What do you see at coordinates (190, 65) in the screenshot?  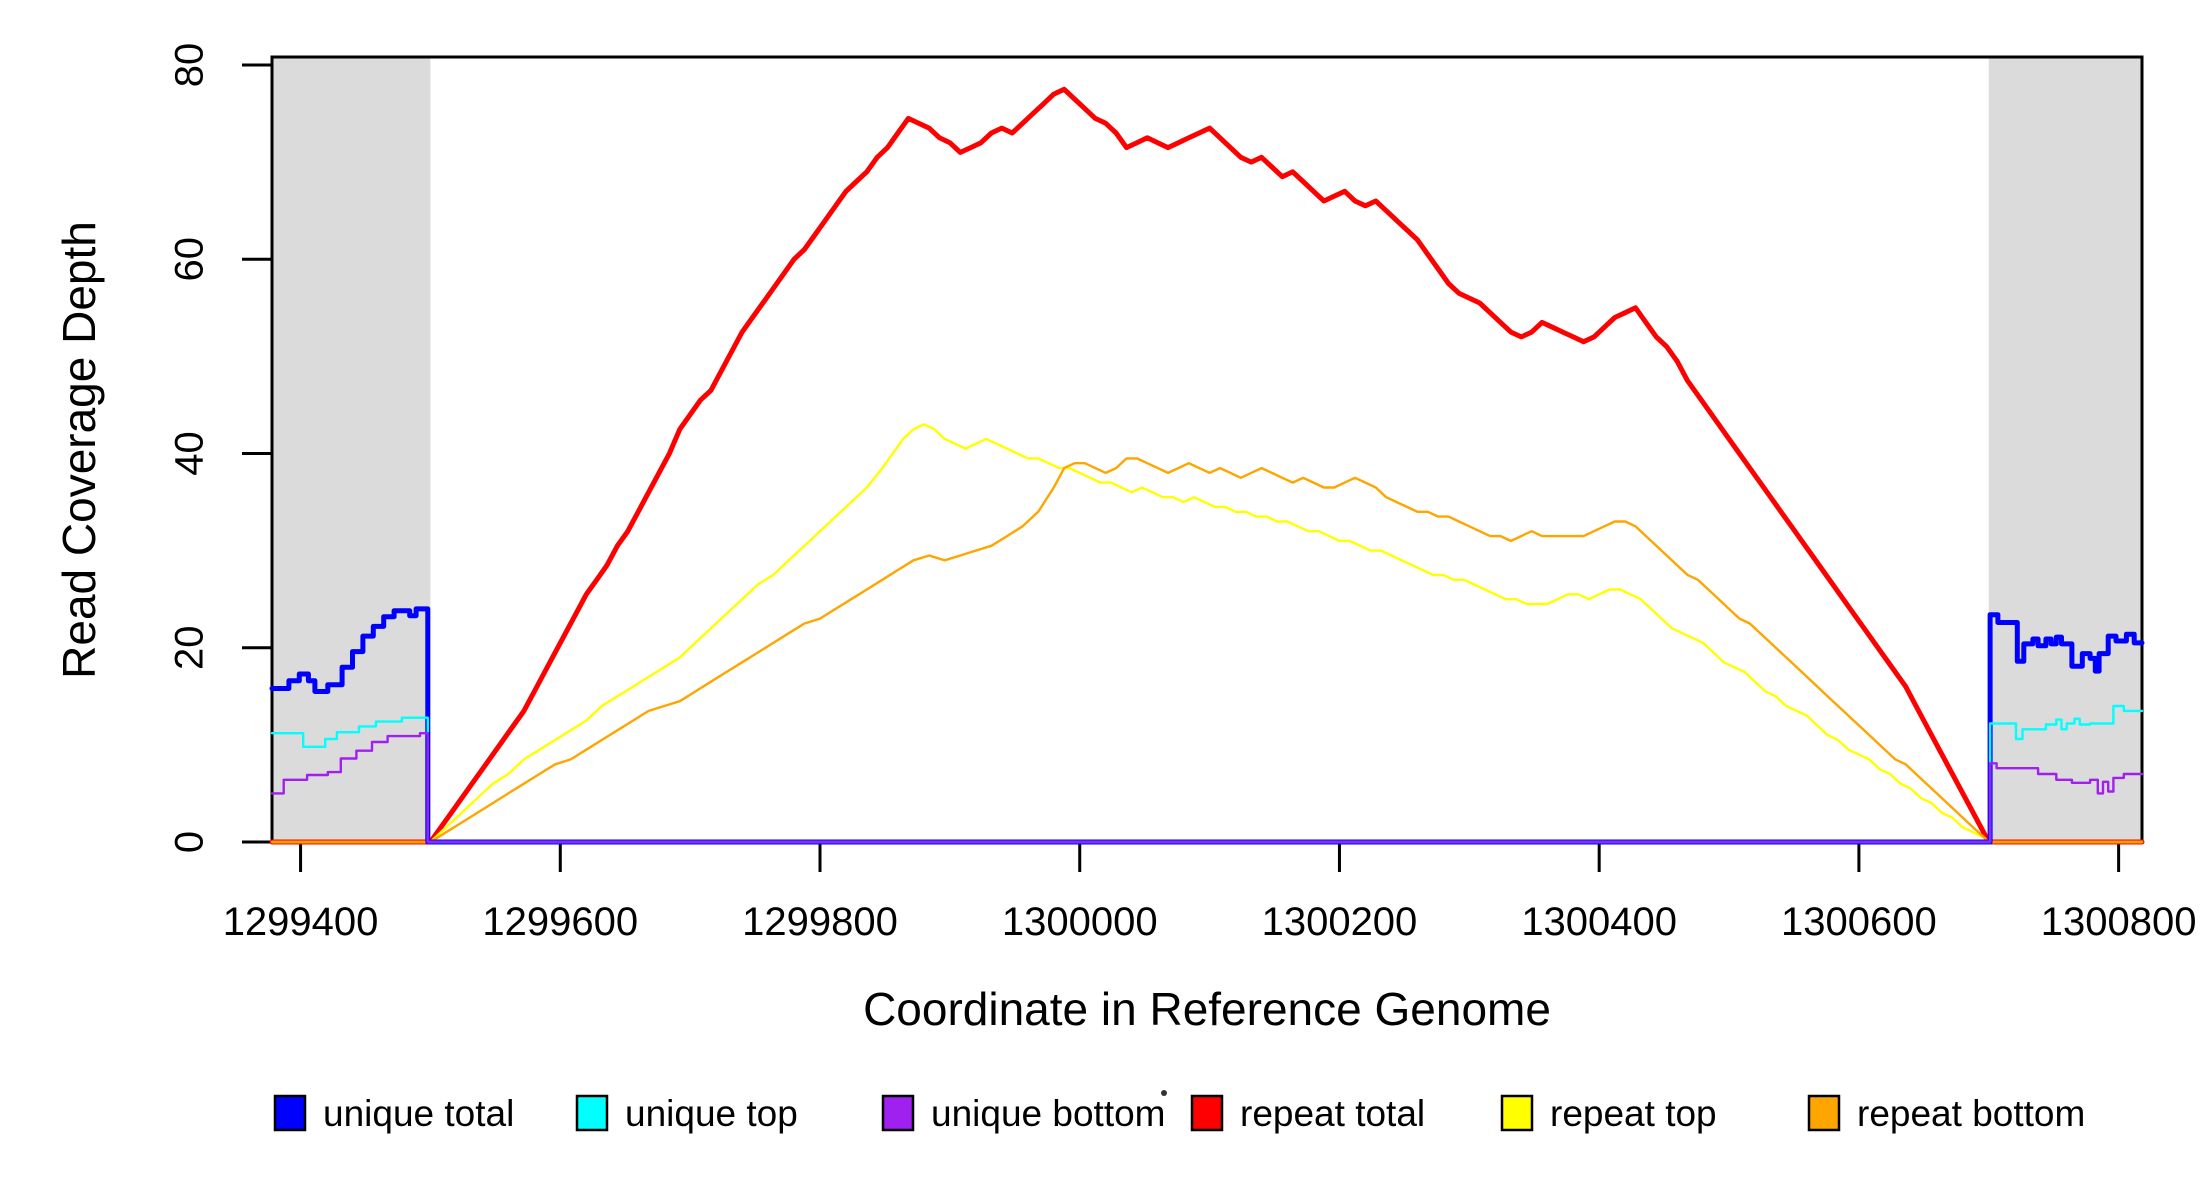 I see `y-tick-label: 80` at bounding box center [190, 65].